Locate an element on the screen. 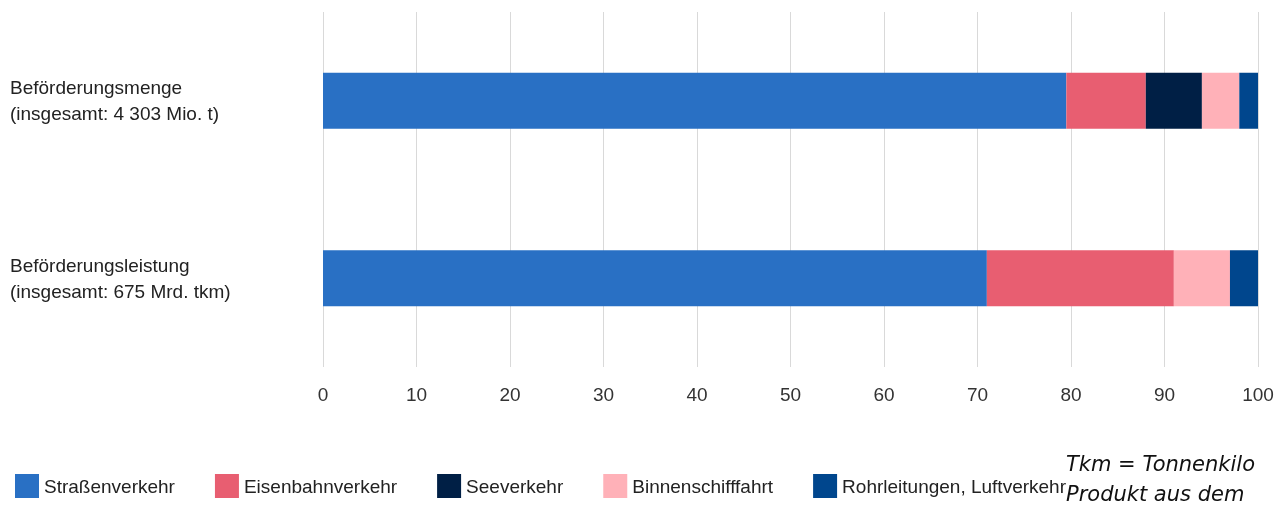 The height and width of the screenshot is (507, 1280). y-tick-label: Beförderungsmenge (insgesamt: 4 303 Mio. t) is located at coordinates (115, 101).